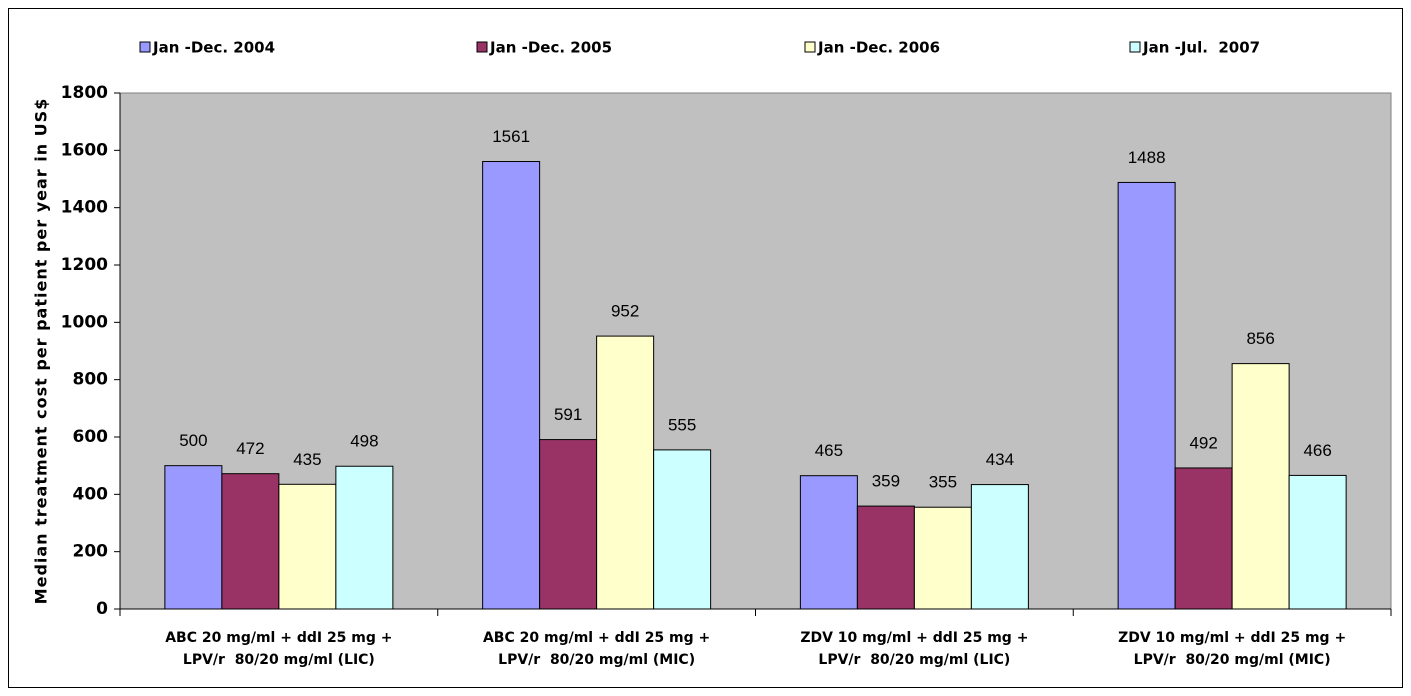 The height and width of the screenshot is (696, 1411). I want to click on value-label: 359, so click(886, 481).